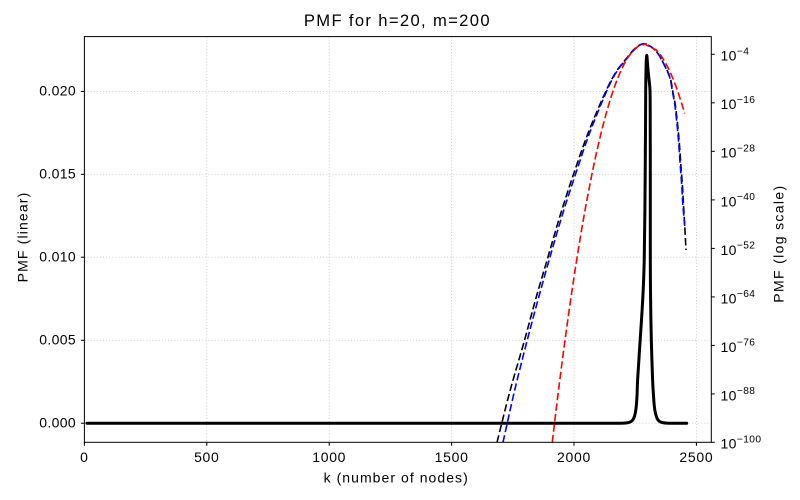  I want to click on svg-text: k (number of nodes), so click(396, 478).